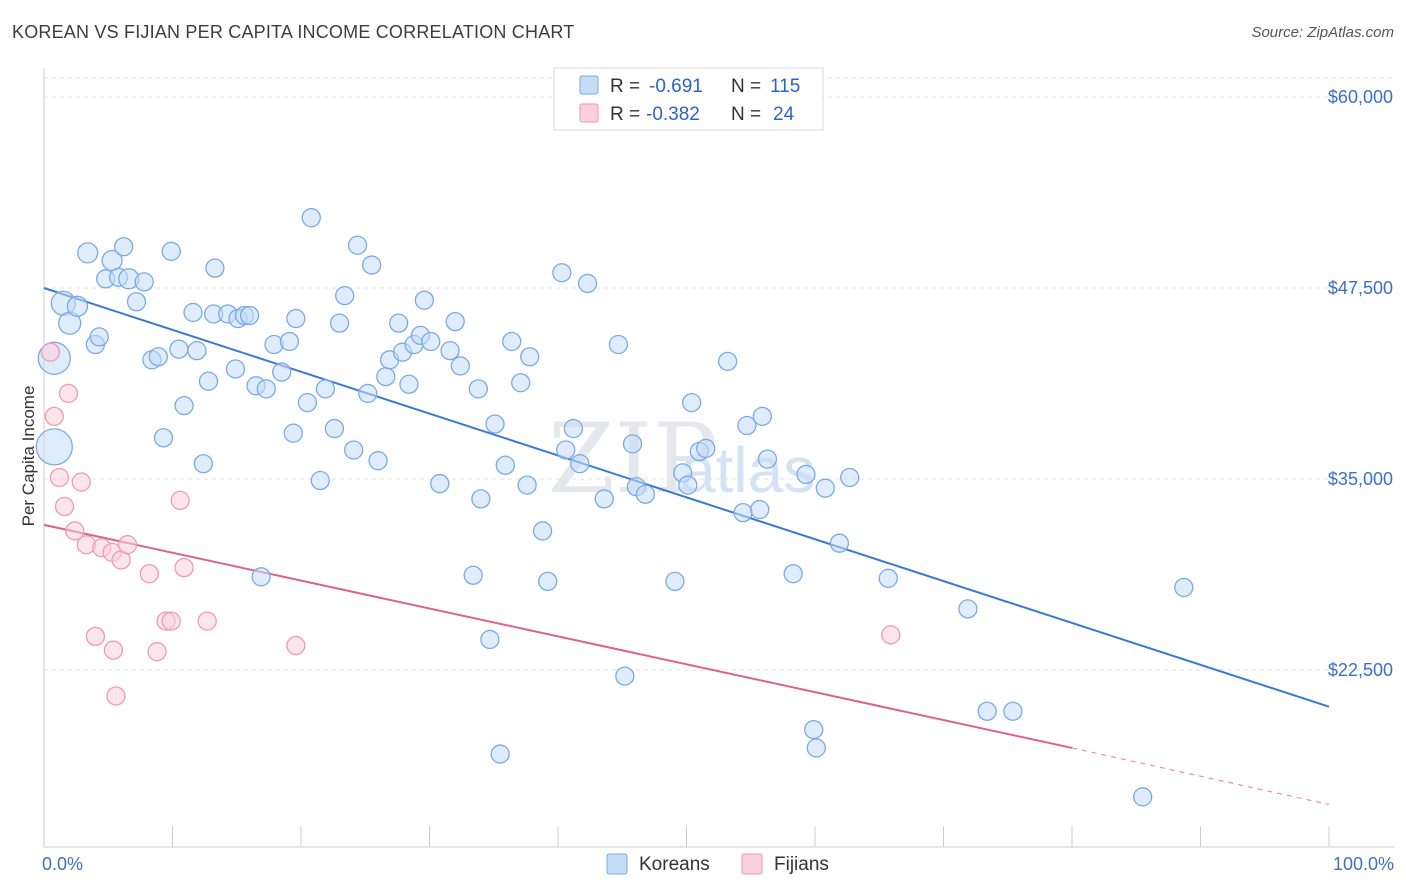  What do you see at coordinates (625, 114) in the screenshot?
I see `legend-r-label-fijians: R =` at bounding box center [625, 114].